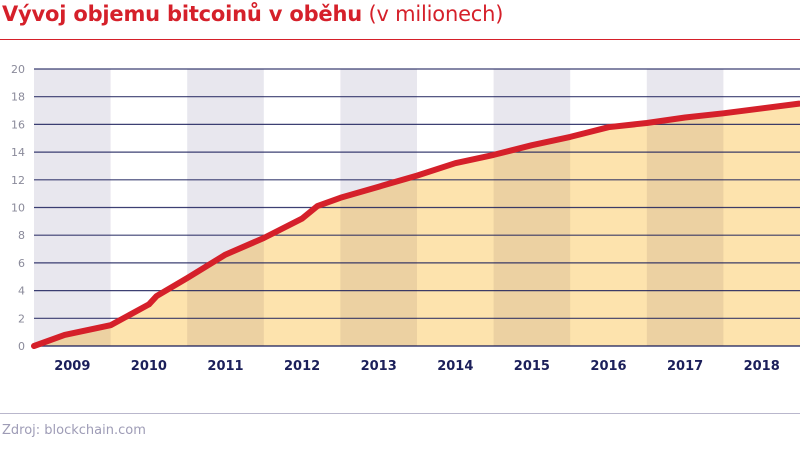 The width and height of the screenshot is (800, 449). Describe the element at coordinates (18, 180) in the screenshot. I see `y-tick-label: 12` at that location.